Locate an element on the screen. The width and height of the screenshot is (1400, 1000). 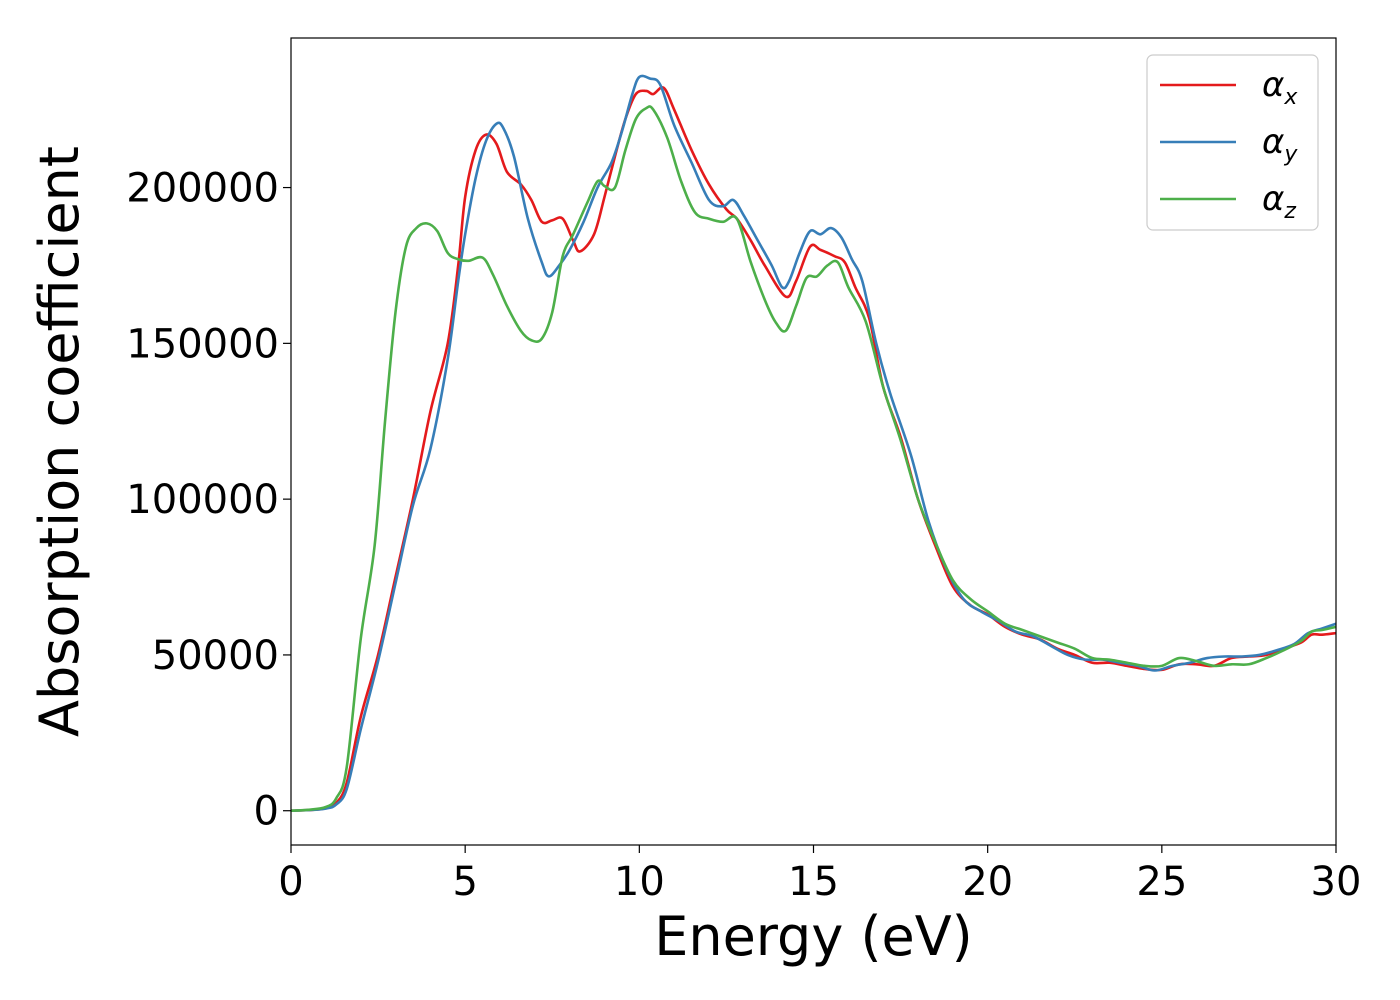
x-tick-label: 5 is located at coordinates (464, 882).